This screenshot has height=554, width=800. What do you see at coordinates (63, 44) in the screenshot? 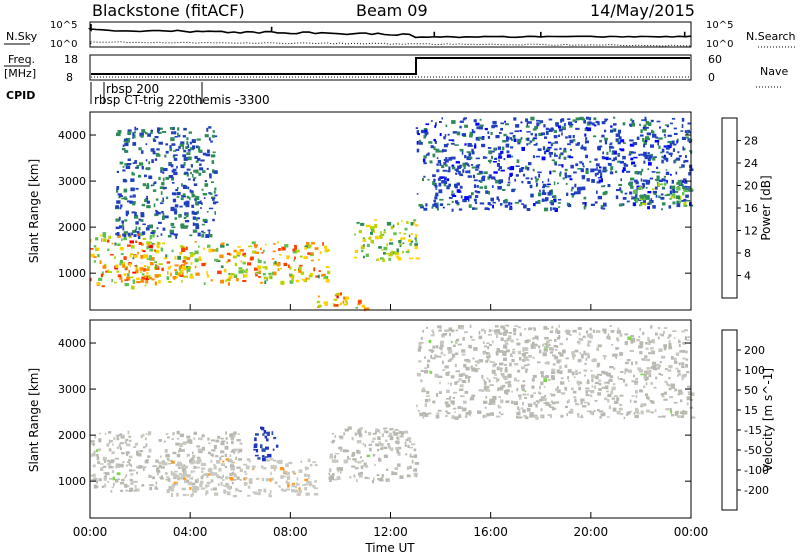
I see `nsky-tick-low: 10^0` at bounding box center [63, 44].